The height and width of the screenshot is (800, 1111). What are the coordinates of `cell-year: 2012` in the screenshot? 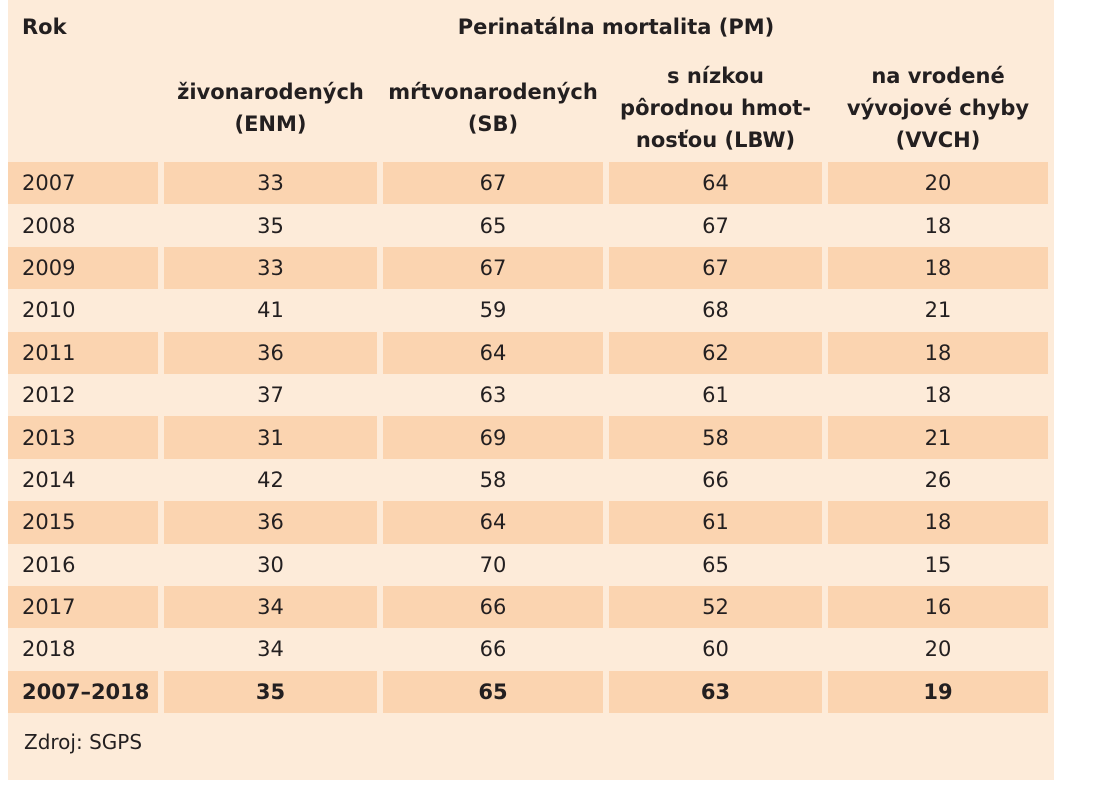 It's located at (49, 395).